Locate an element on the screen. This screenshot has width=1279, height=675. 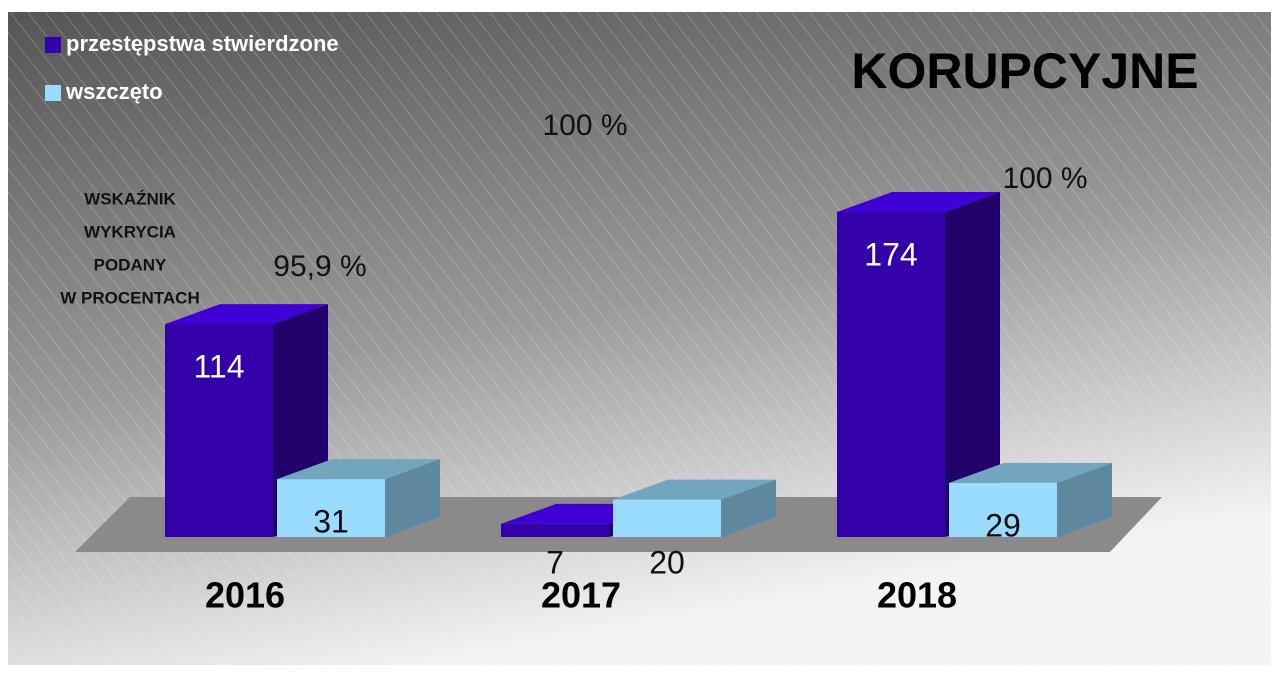
value-label: 20 is located at coordinates (667, 562).